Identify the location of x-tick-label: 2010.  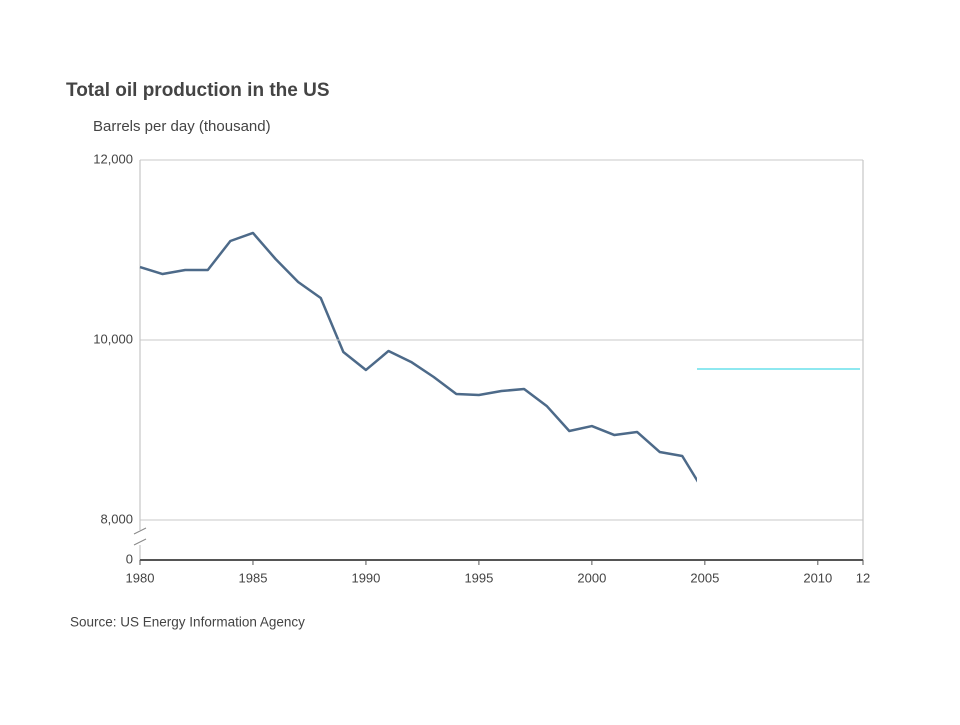
(817, 577).